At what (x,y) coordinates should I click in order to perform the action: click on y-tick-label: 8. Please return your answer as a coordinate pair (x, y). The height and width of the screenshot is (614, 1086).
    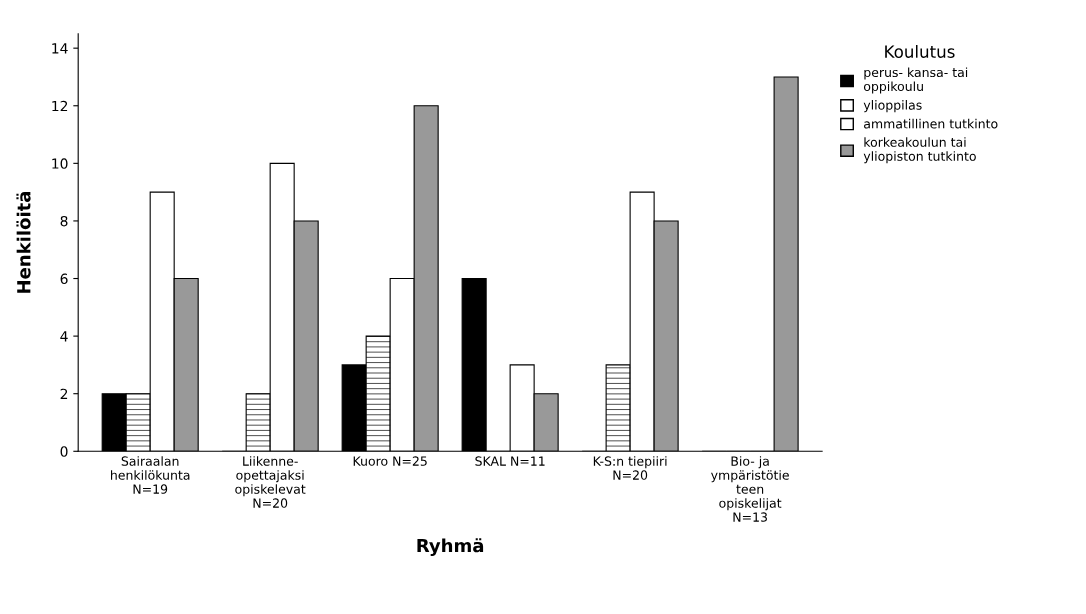
    Looking at the image, I should click on (64, 221).